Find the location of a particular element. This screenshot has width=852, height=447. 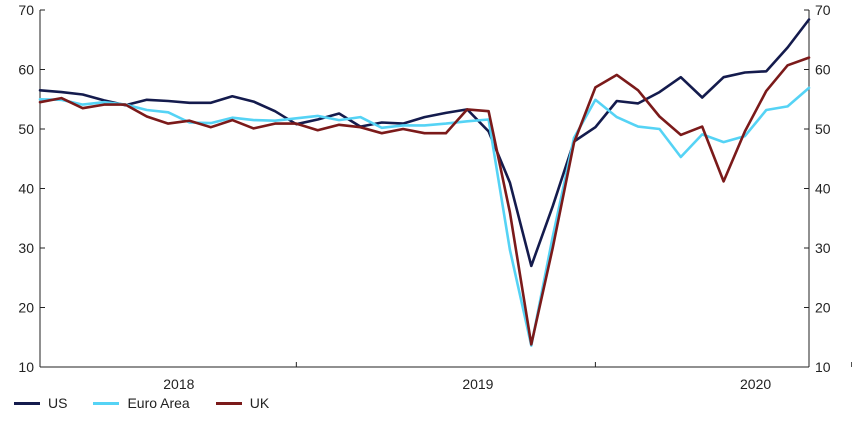

y-tick-label-right: 10 is located at coordinates (823, 367).